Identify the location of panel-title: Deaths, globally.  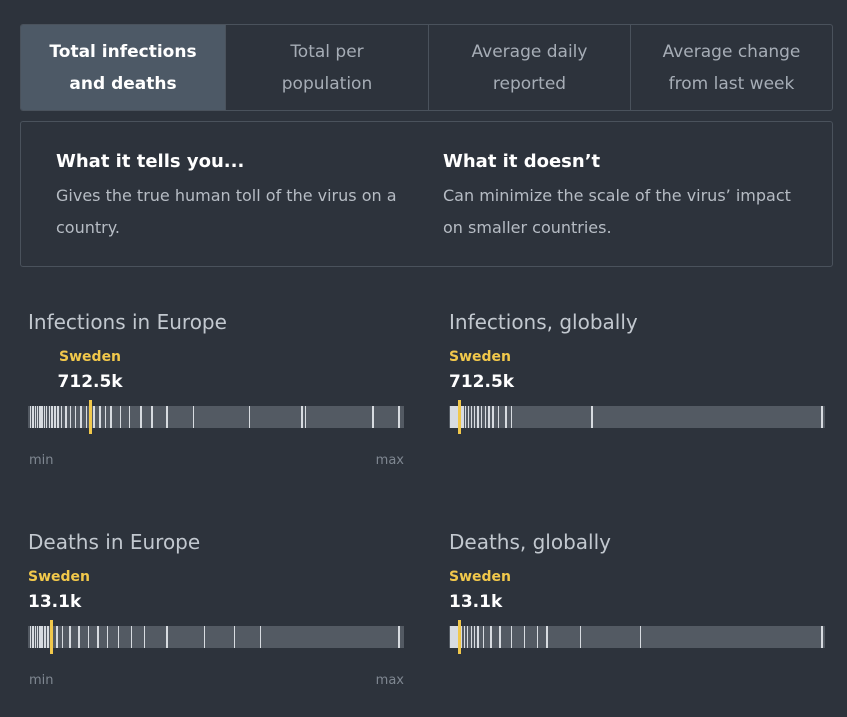
(530, 542).